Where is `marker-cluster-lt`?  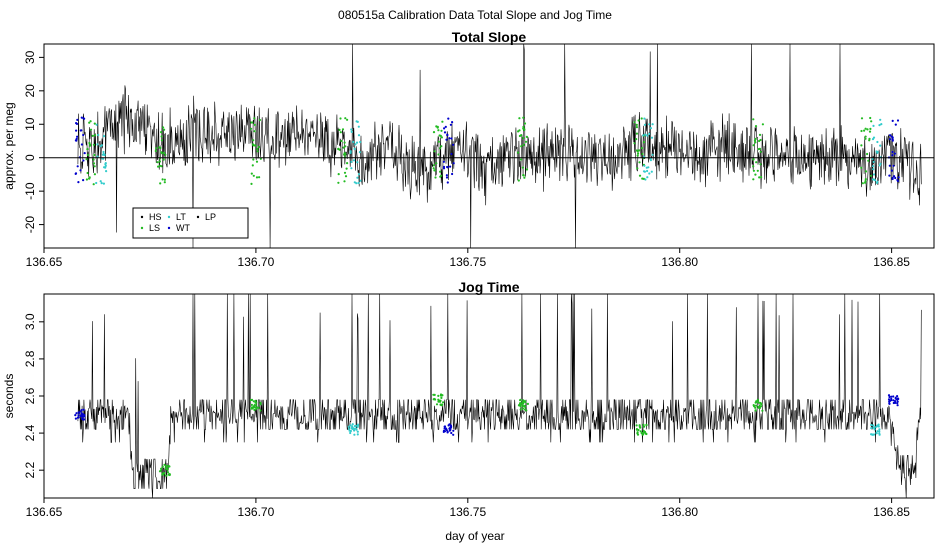
marker-cluster-lt is located at coordinates (648, 149).